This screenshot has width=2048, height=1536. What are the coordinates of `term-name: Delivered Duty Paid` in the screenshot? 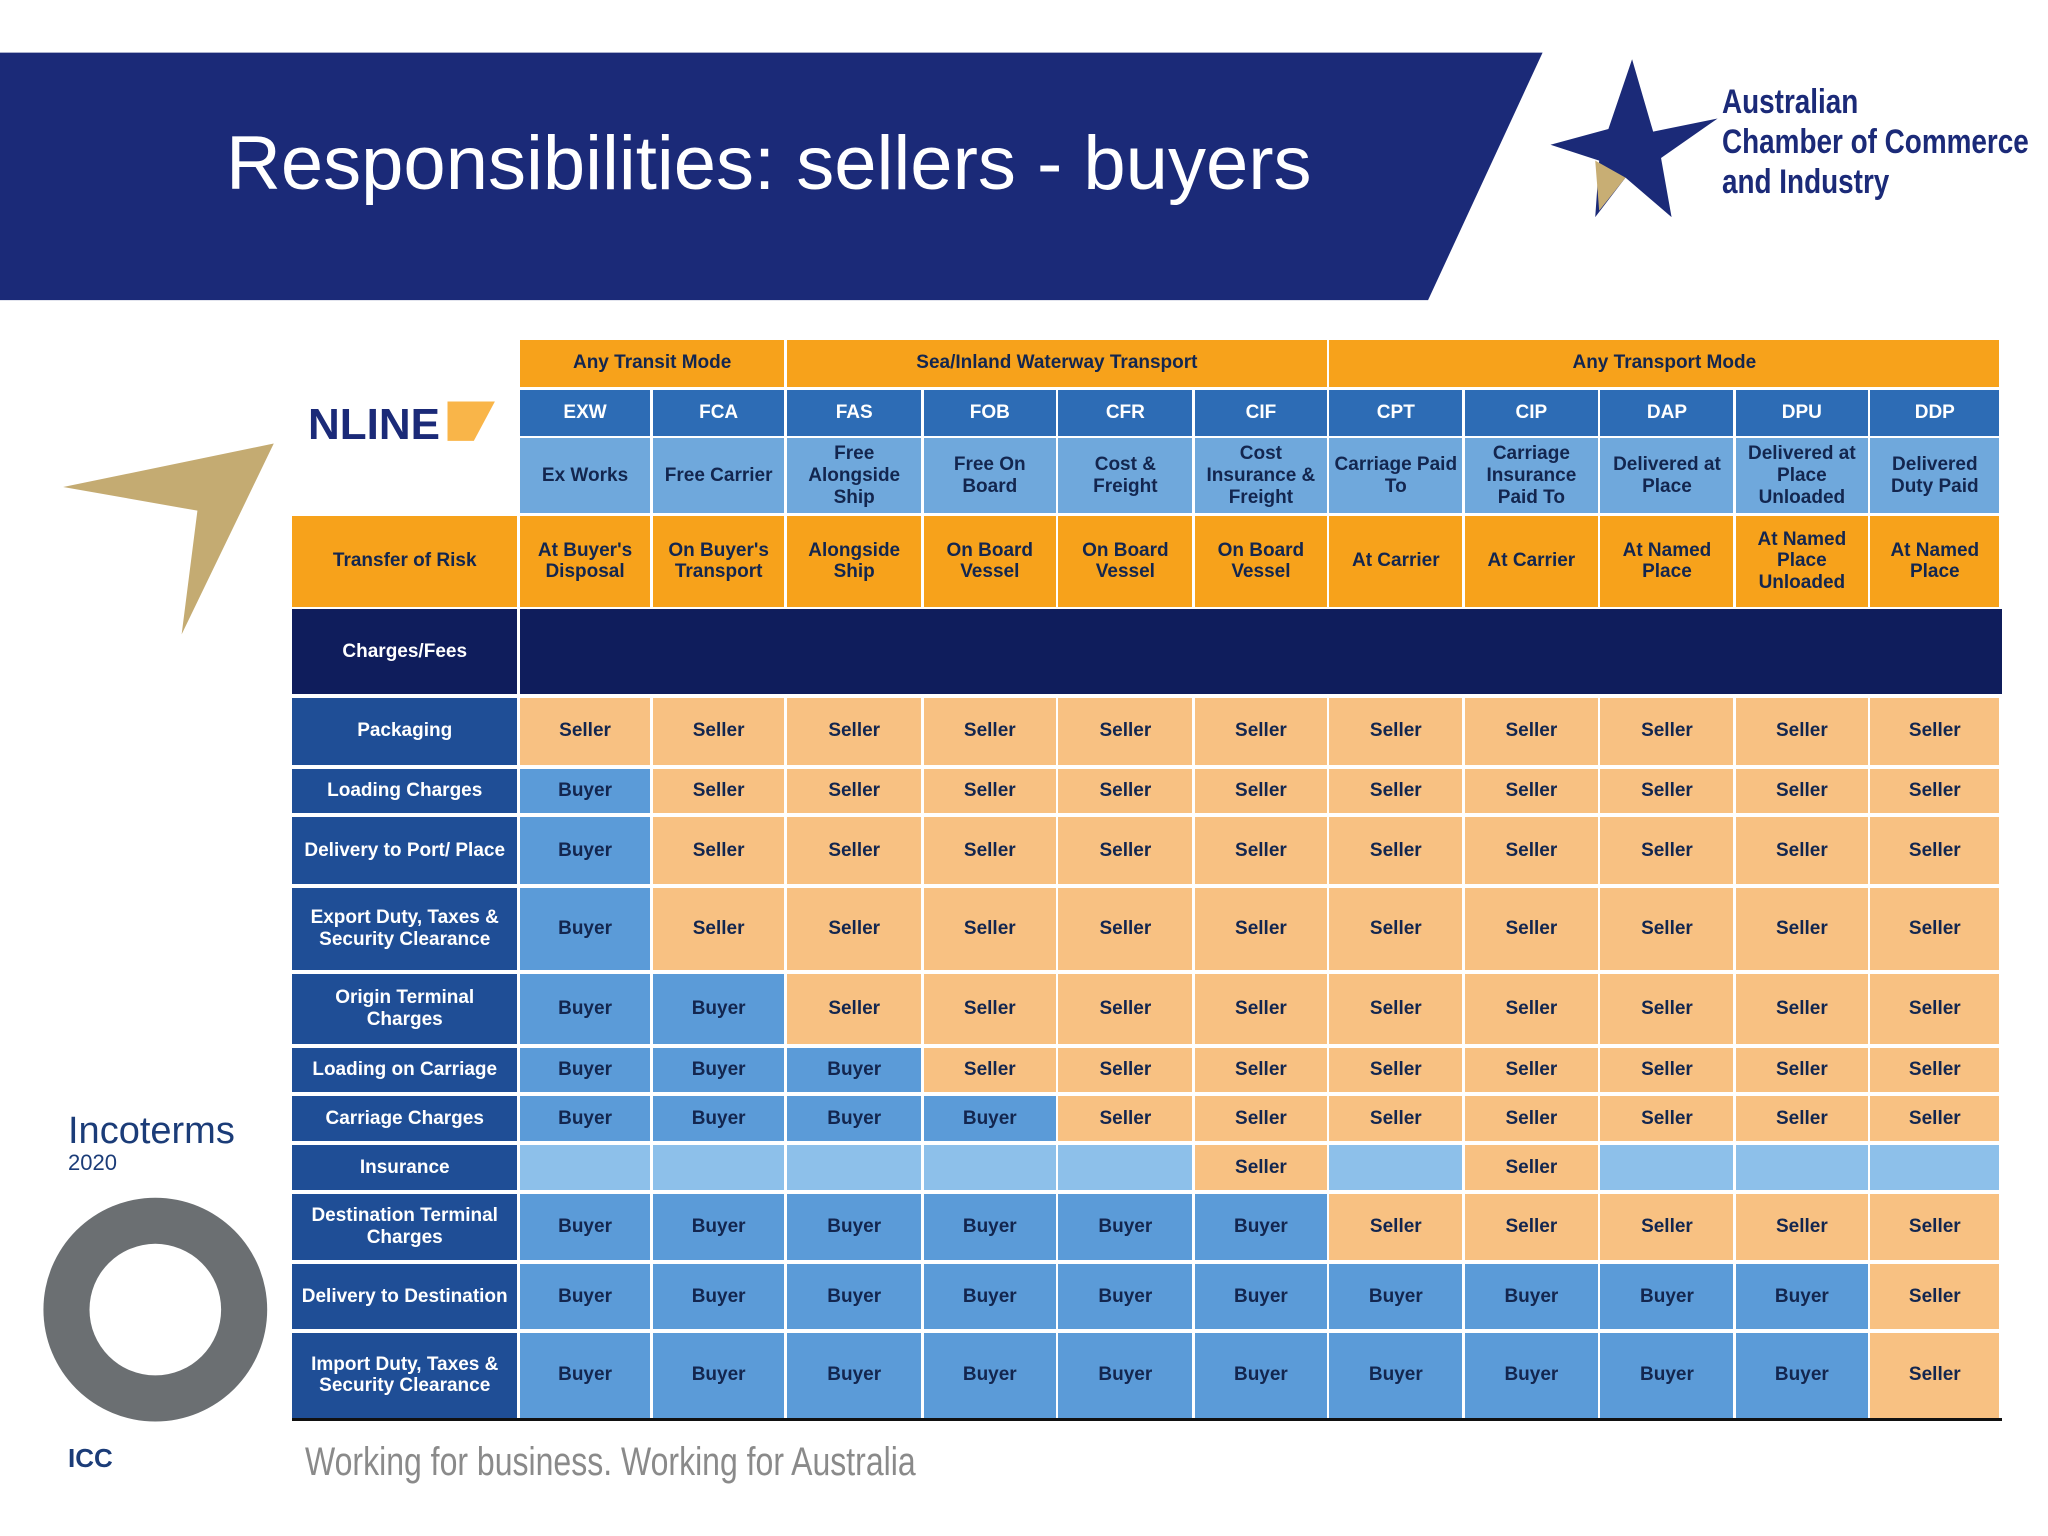 It's located at (1935, 476).